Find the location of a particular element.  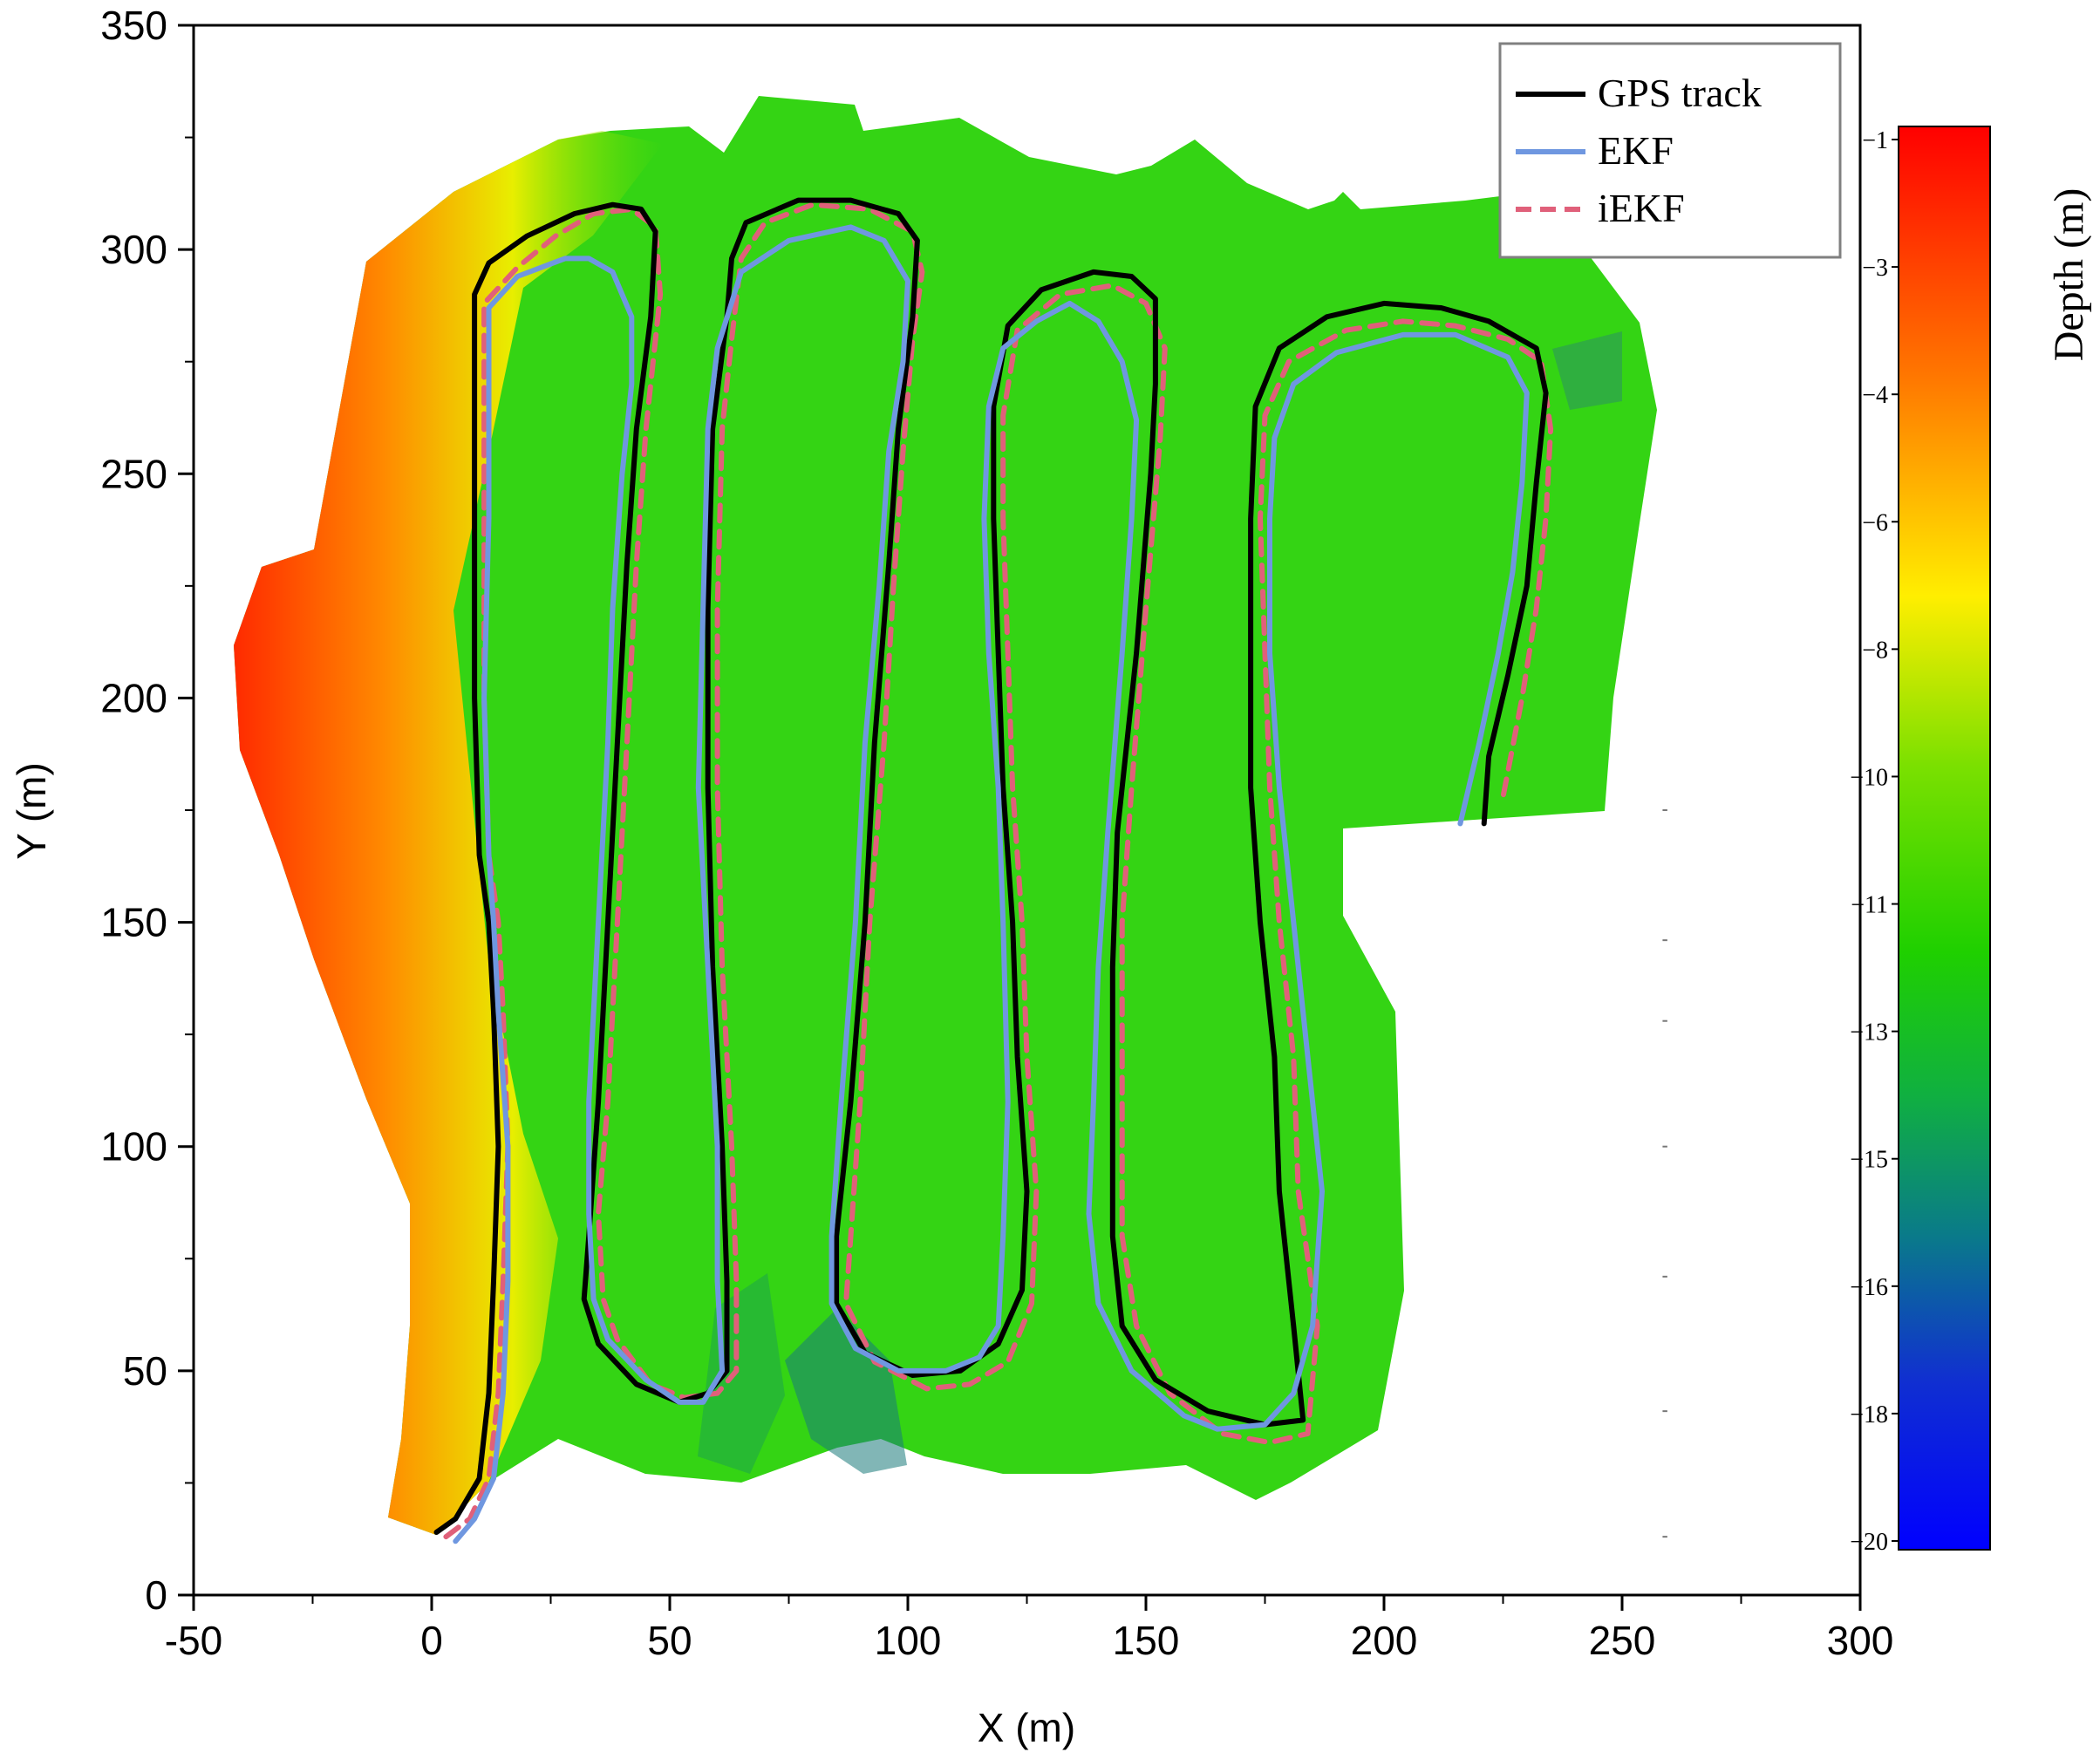

side-marks is located at coordinates (1664, 1173).